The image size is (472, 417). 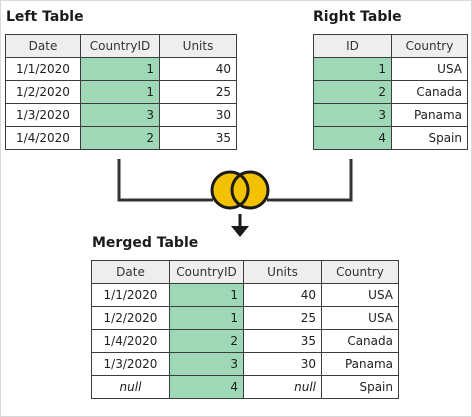 I want to click on merged-country-cell: Panama, so click(x=360, y=364).